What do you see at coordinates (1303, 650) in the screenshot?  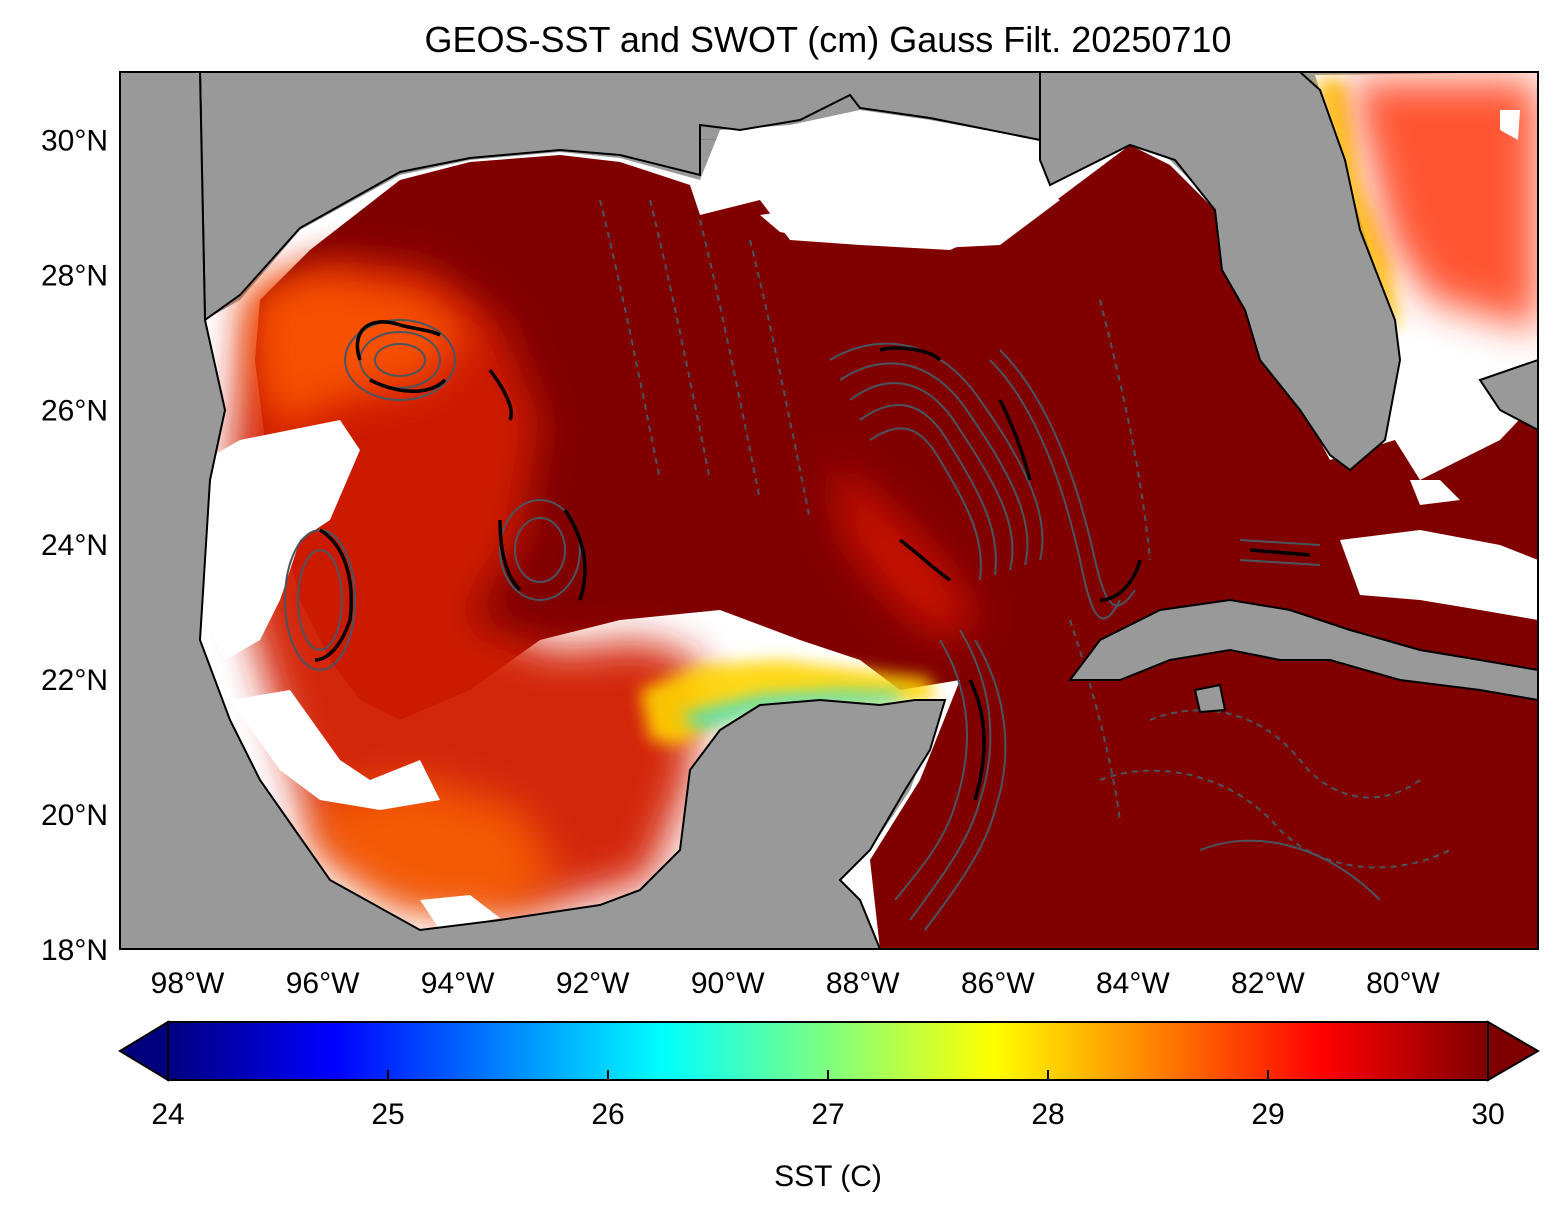 I see `cuba-land` at bounding box center [1303, 650].